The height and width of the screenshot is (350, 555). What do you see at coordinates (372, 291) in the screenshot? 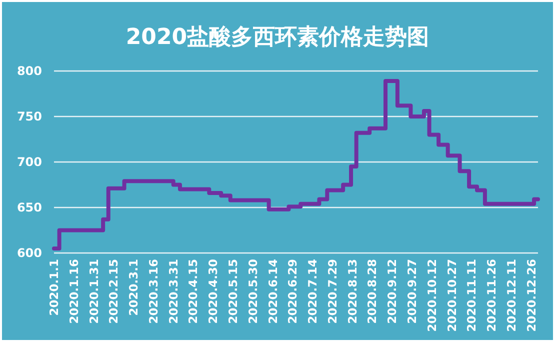
I see `x-tick-label: 2020.8.28` at bounding box center [372, 291].